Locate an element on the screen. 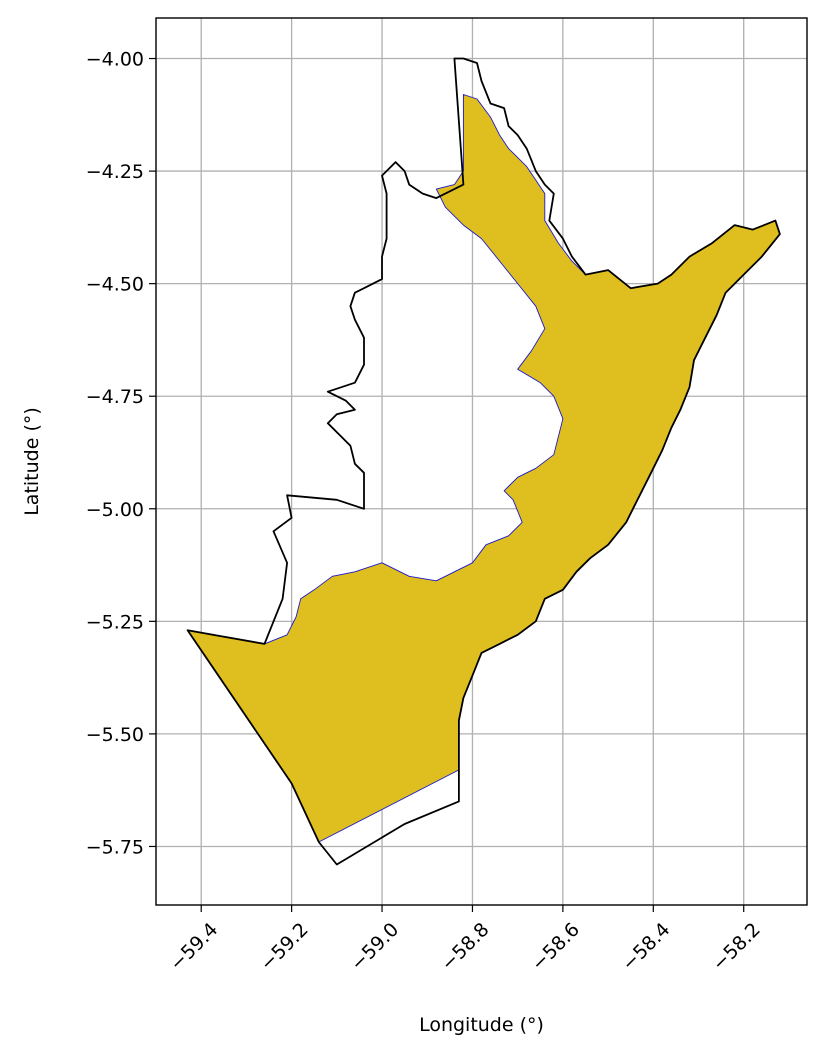  x-tick-label: −59.2 is located at coordinates (284, 947).